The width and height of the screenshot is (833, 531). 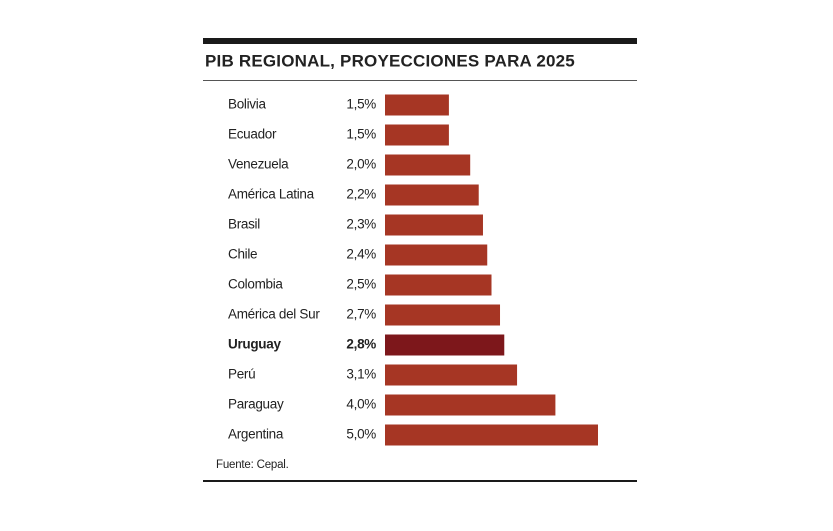 I want to click on category-label: Colombia, so click(x=255, y=284).